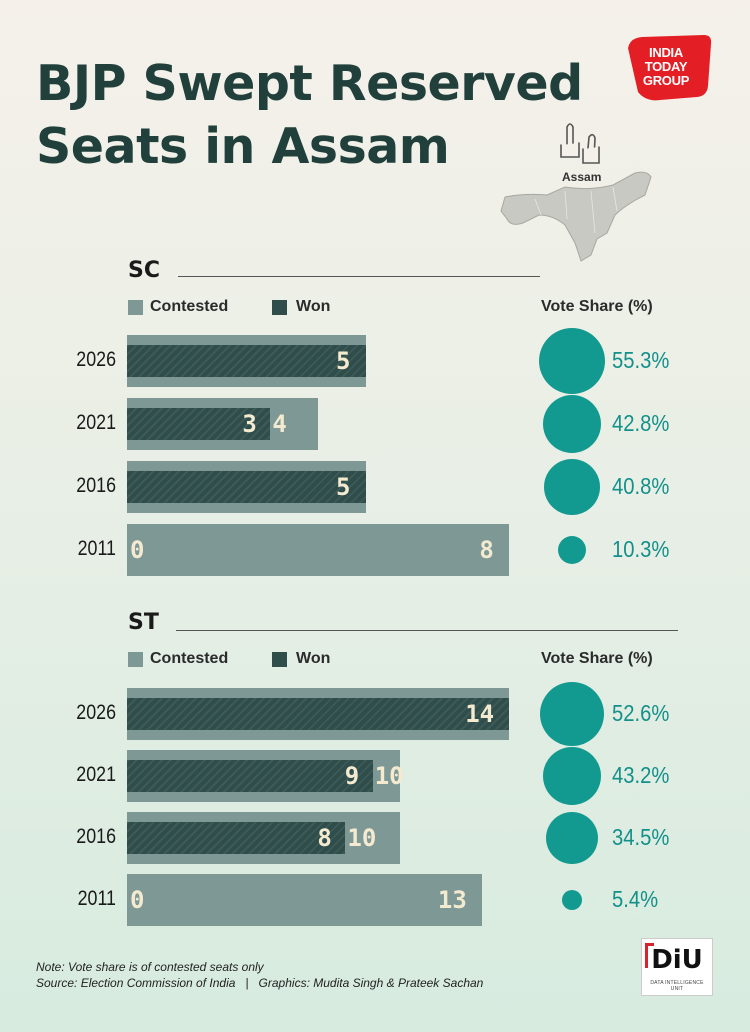 The image size is (750, 1032). Describe the element at coordinates (641, 486) in the screenshot. I see `vote-share-label-sc-2016: 40.8%` at that location.